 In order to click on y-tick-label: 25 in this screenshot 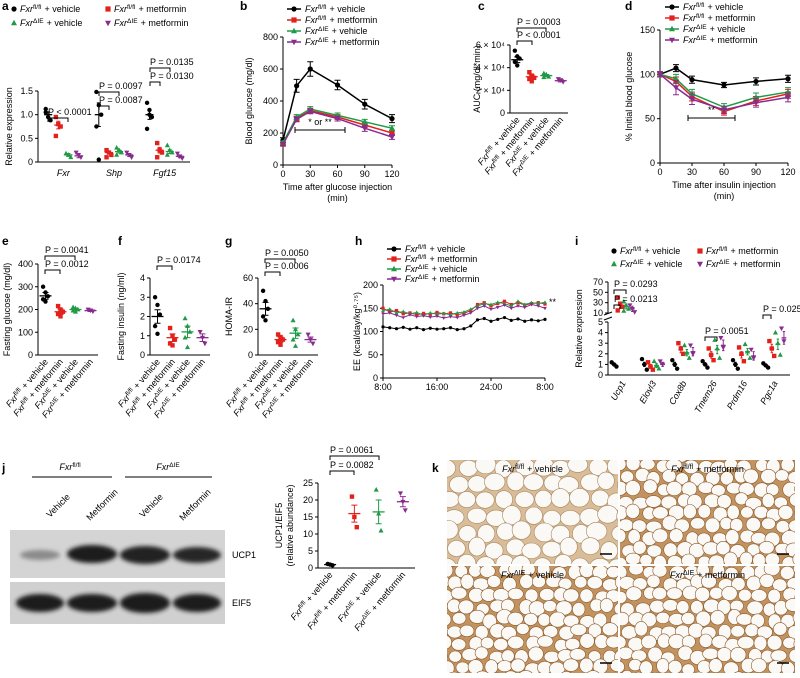, I will do `click(308, 483)`.